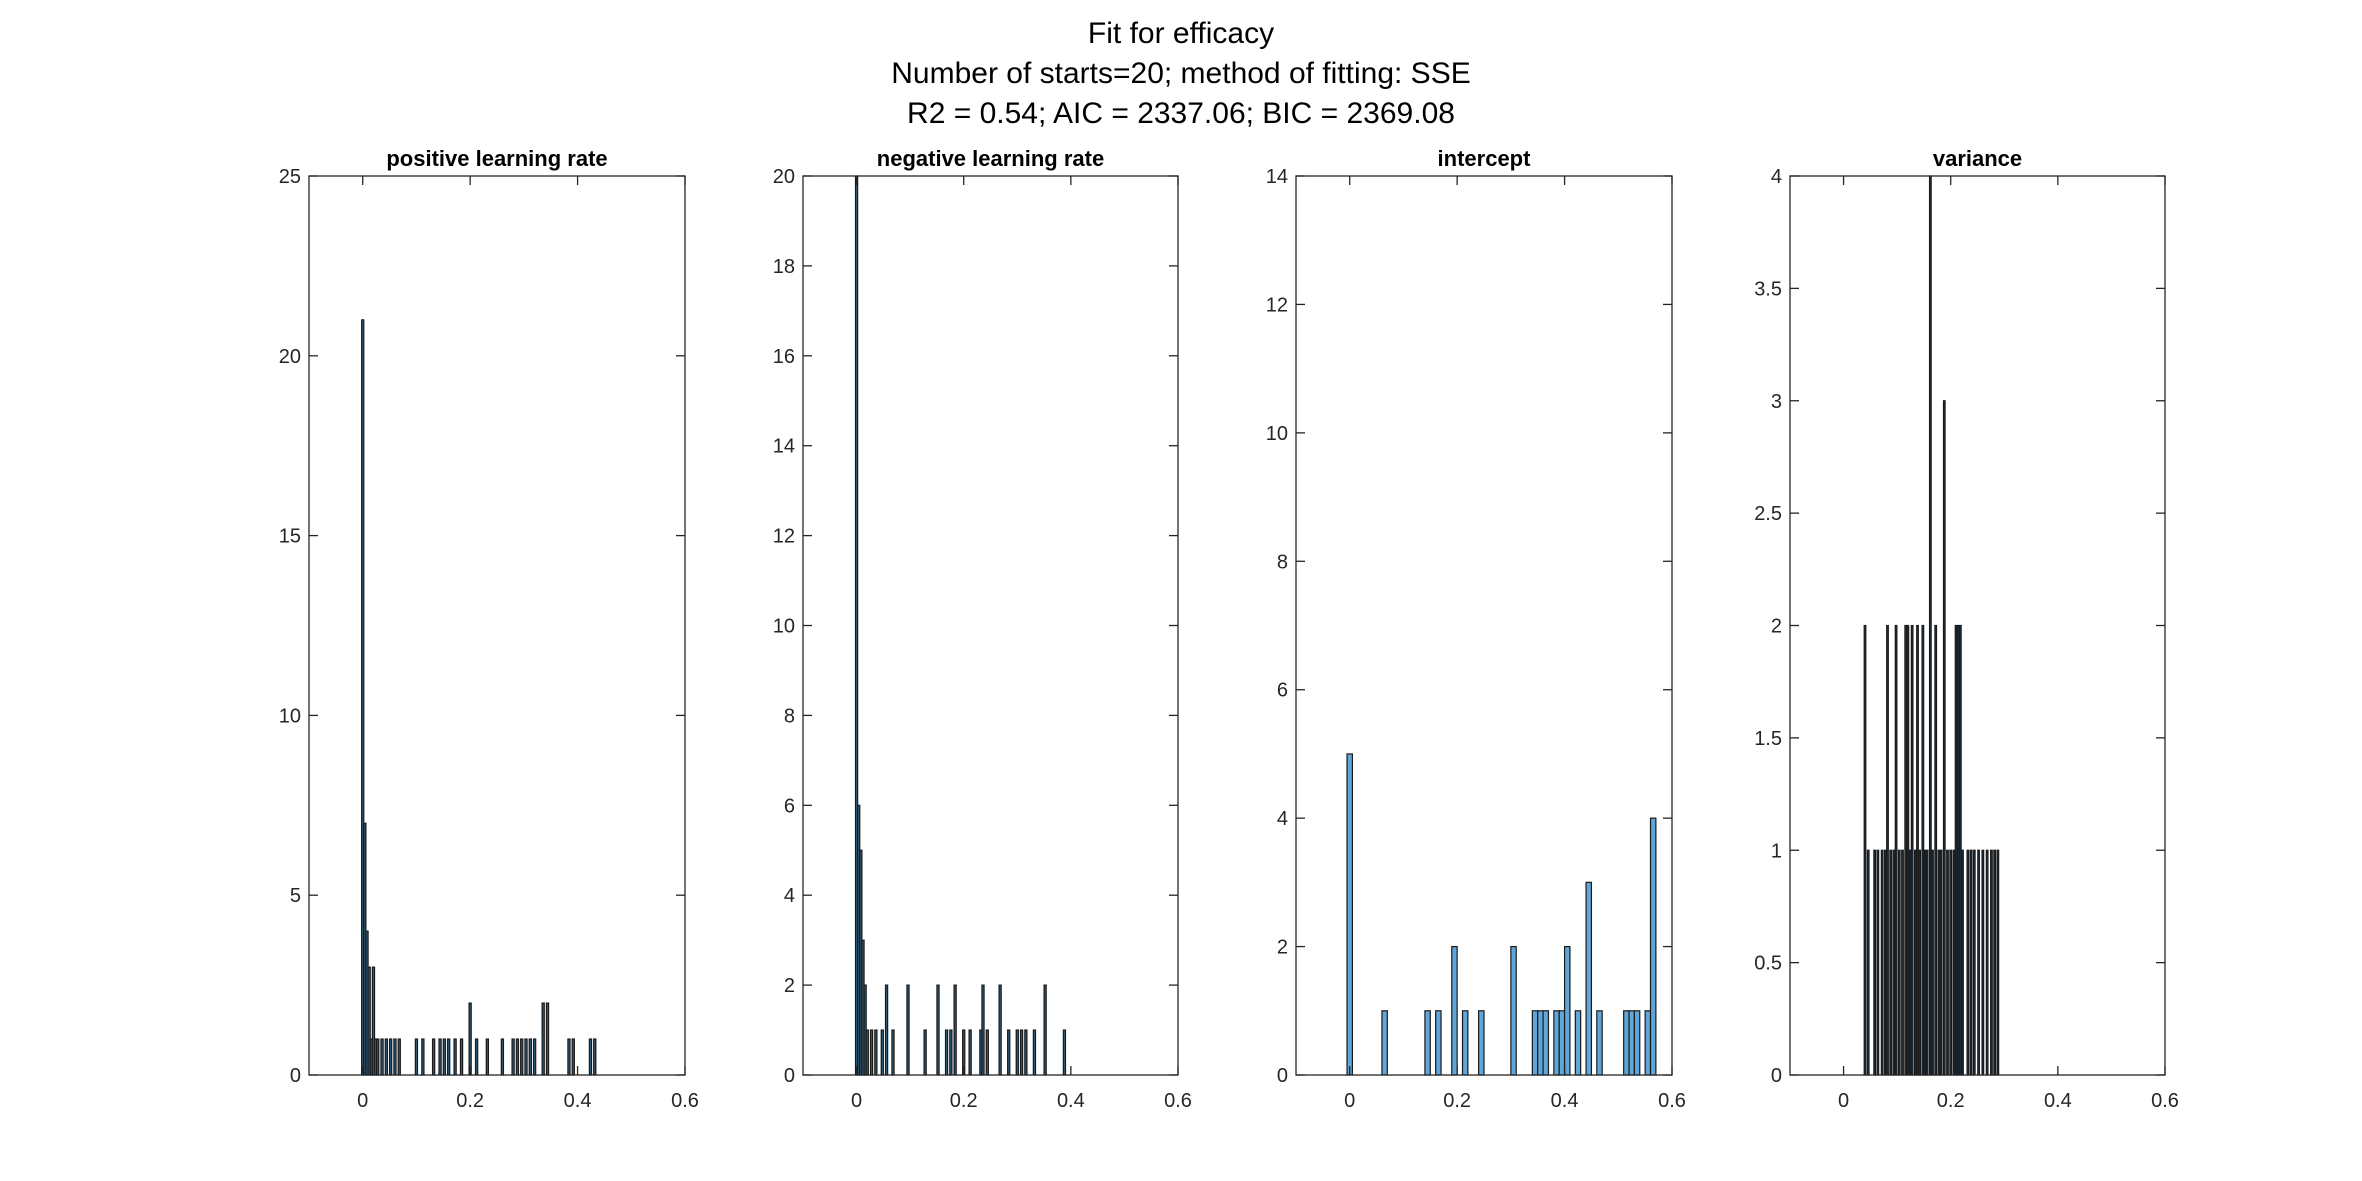 Image resolution: width=2362 pixels, height=1181 pixels. Describe the element at coordinates (1776, 402) in the screenshot. I see `y-tick-label: 3` at that location.